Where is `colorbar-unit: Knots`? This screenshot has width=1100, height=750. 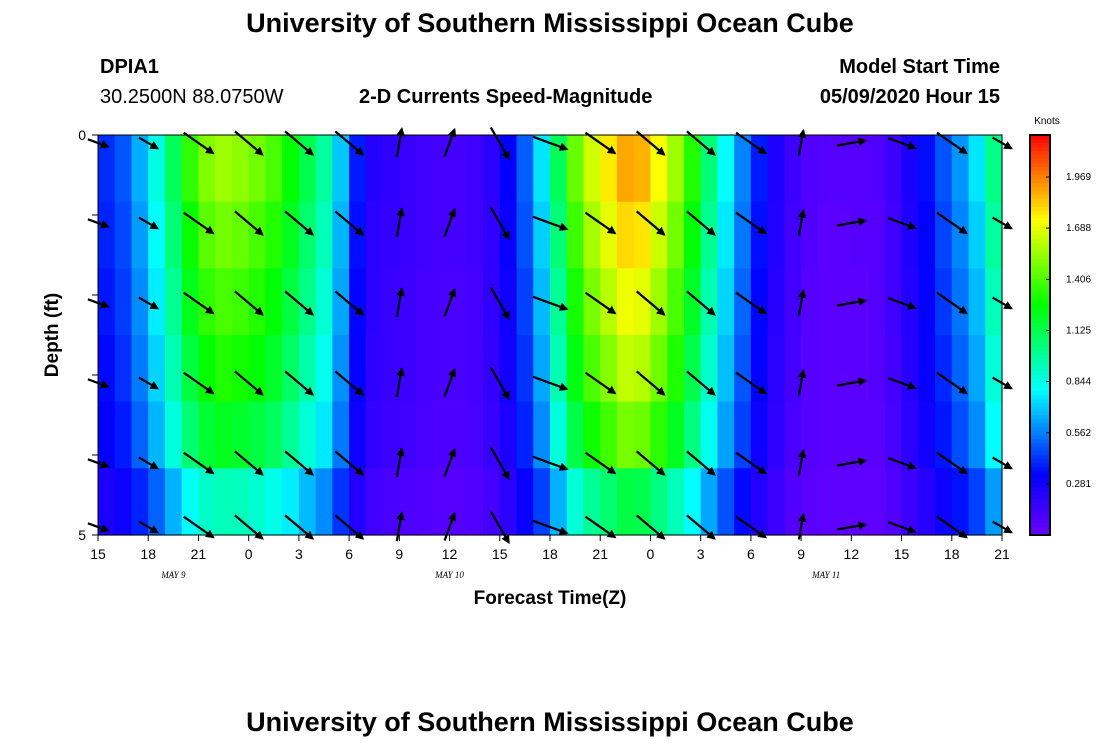
colorbar-unit: Knots is located at coordinates (1047, 121).